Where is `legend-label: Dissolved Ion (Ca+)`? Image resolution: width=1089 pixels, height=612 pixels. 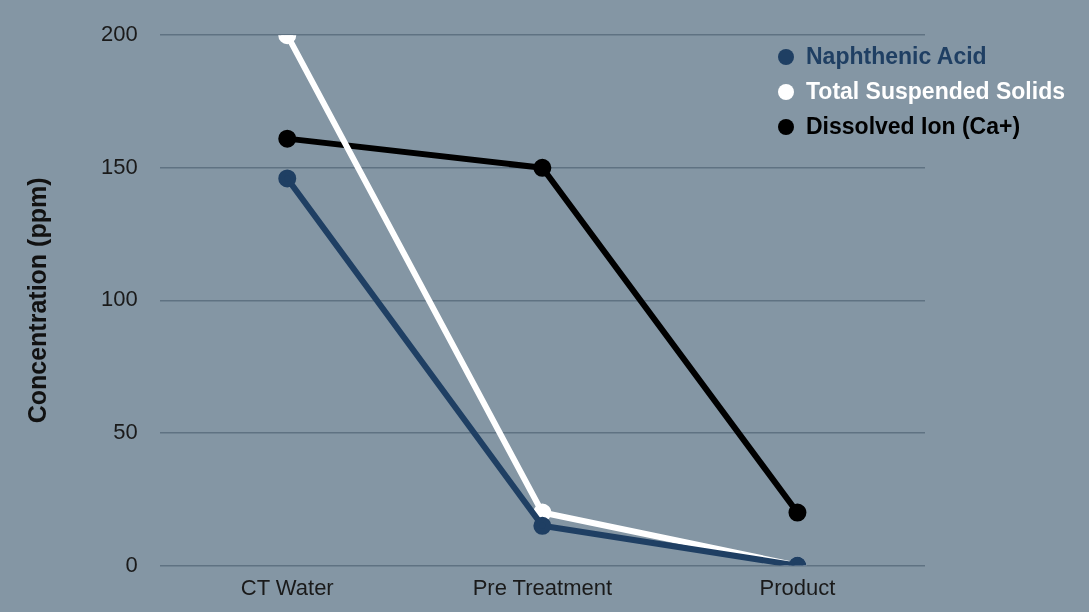
legend-label: Dissolved Ion (Ca+) is located at coordinates (913, 127).